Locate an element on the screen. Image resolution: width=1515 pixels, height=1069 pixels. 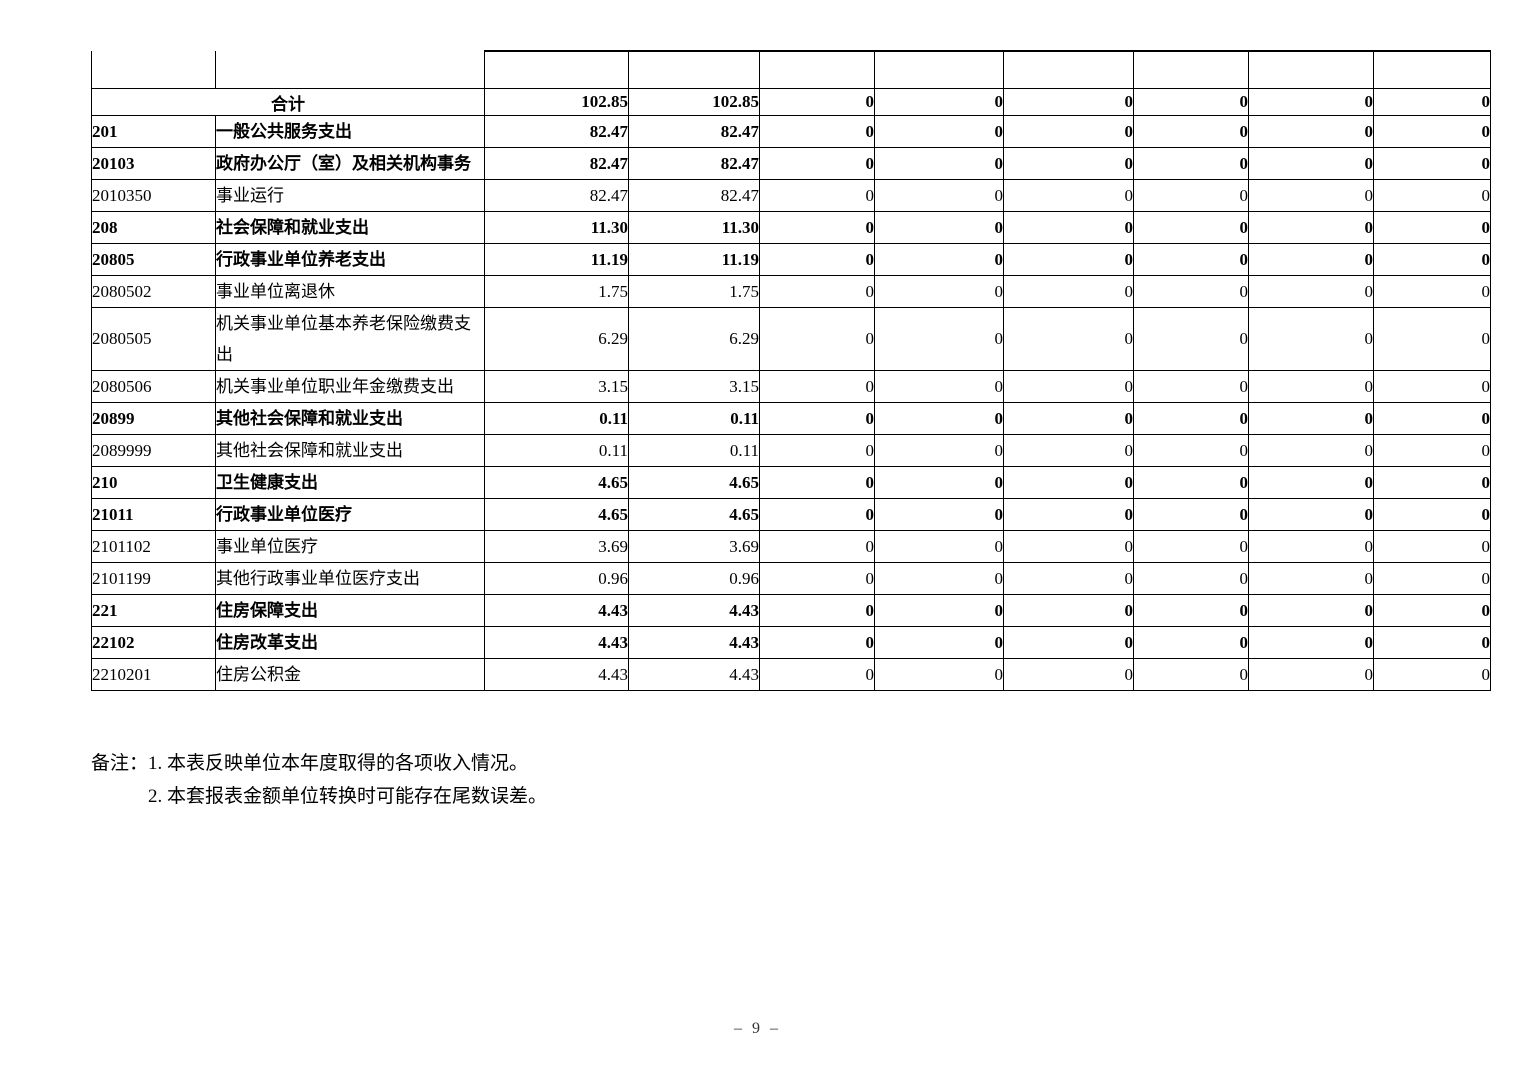
name-cell: 事业单位离退休 is located at coordinates (350, 291).